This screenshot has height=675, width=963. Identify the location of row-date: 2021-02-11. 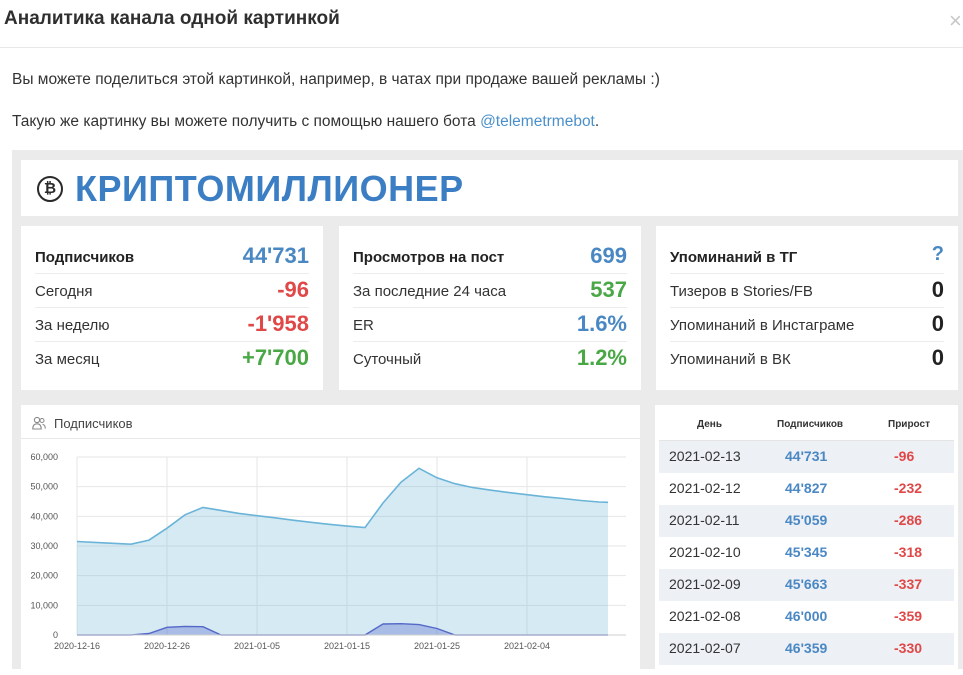
(704, 520).